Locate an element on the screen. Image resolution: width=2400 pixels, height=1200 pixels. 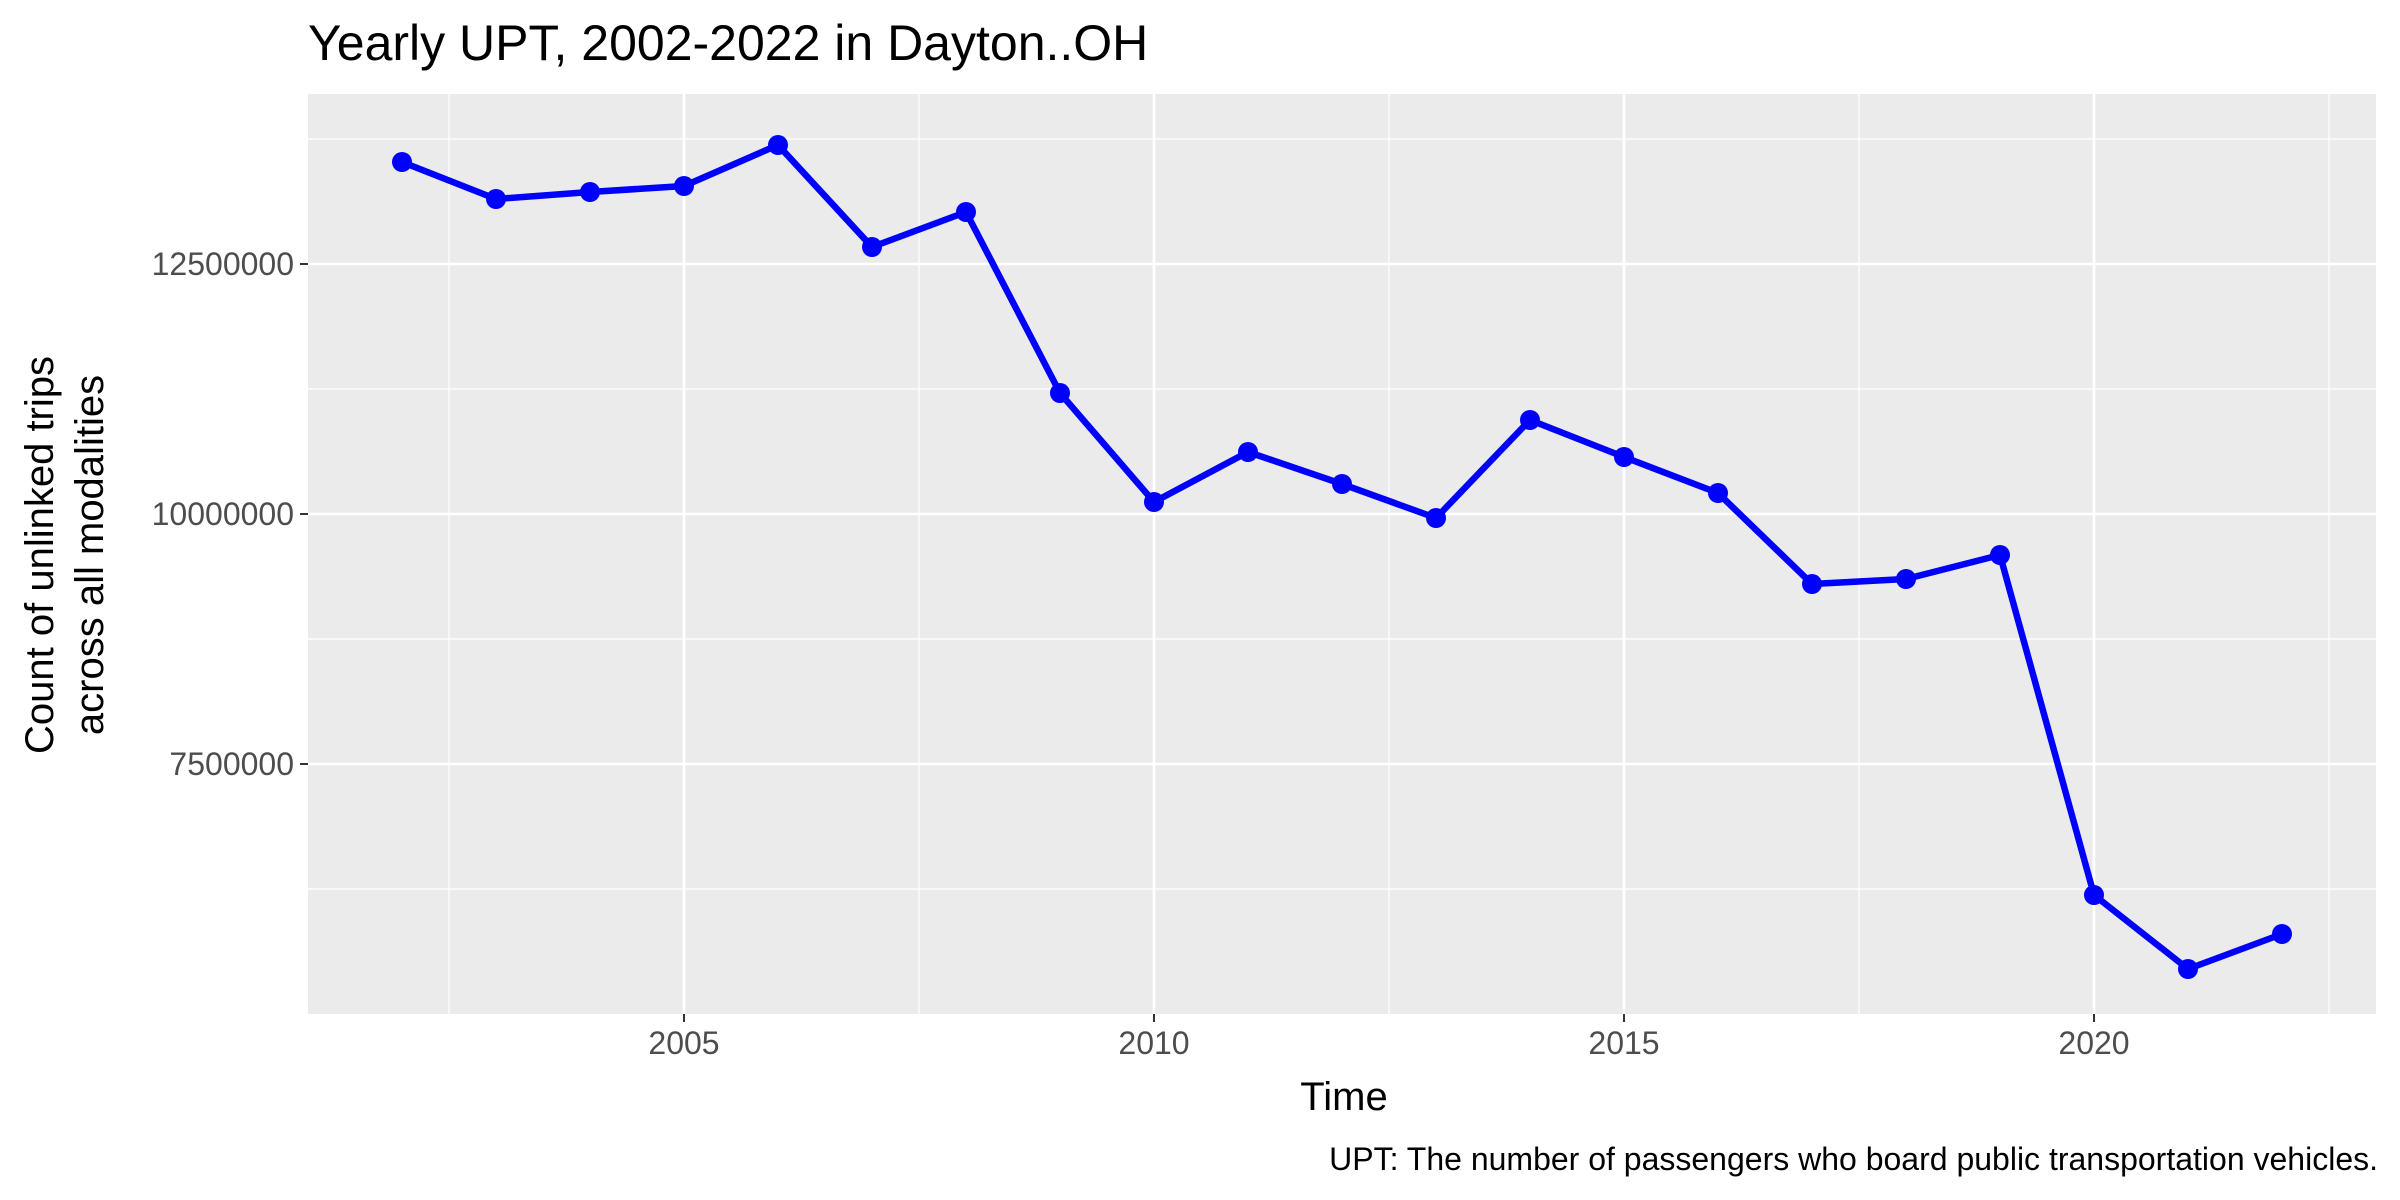
x-axis-title: Time is located at coordinates (1343, 1097).